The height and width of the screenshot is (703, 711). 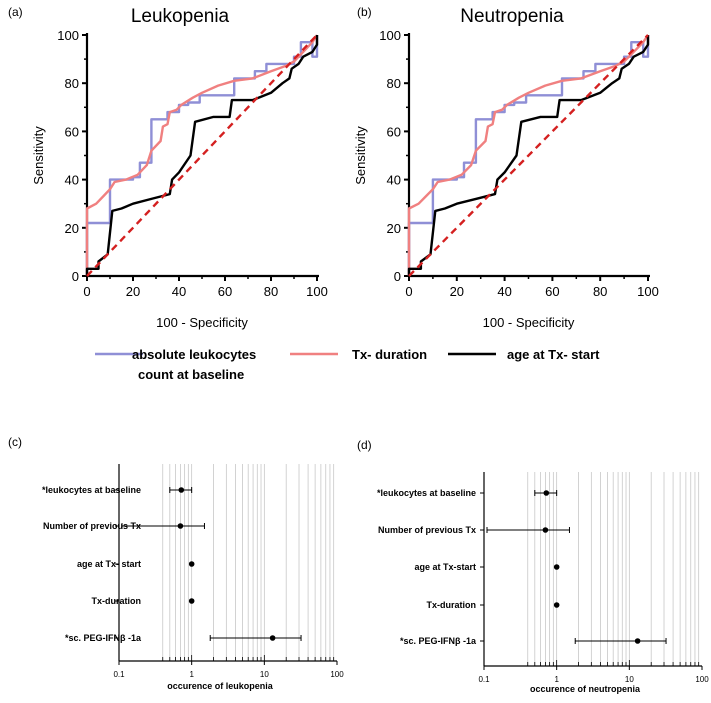 I want to click on x-axis-label: occurence of leukopenia, so click(x=220, y=686).